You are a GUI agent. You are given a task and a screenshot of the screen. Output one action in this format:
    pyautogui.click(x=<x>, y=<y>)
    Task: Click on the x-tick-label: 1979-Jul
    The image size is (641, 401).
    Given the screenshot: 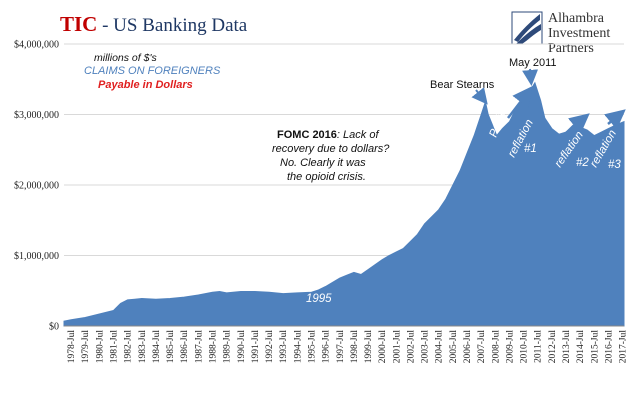 What is the action you would take?
    pyautogui.click(x=86, y=347)
    